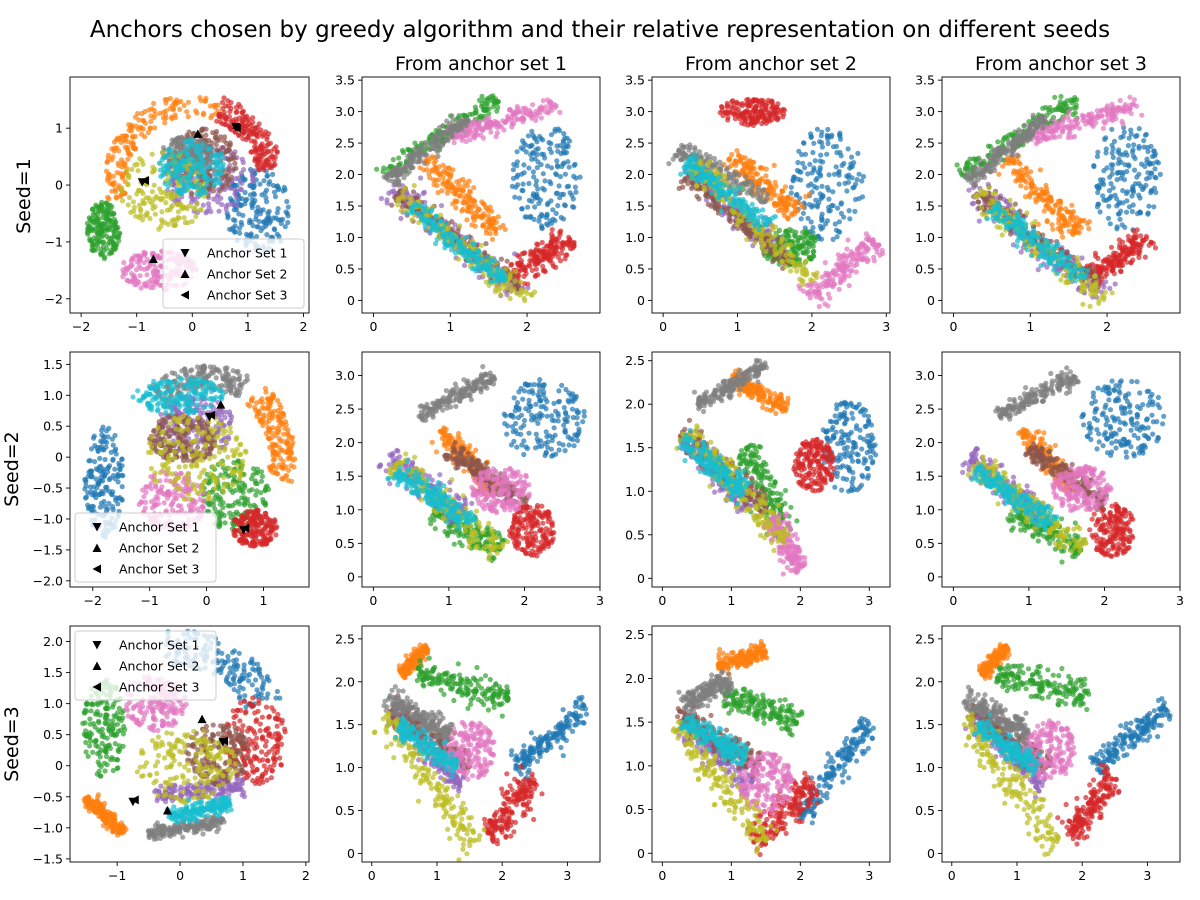  What do you see at coordinates (771, 64) in the screenshot?
I see `column-title-2: From anchor set 2` at bounding box center [771, 64].